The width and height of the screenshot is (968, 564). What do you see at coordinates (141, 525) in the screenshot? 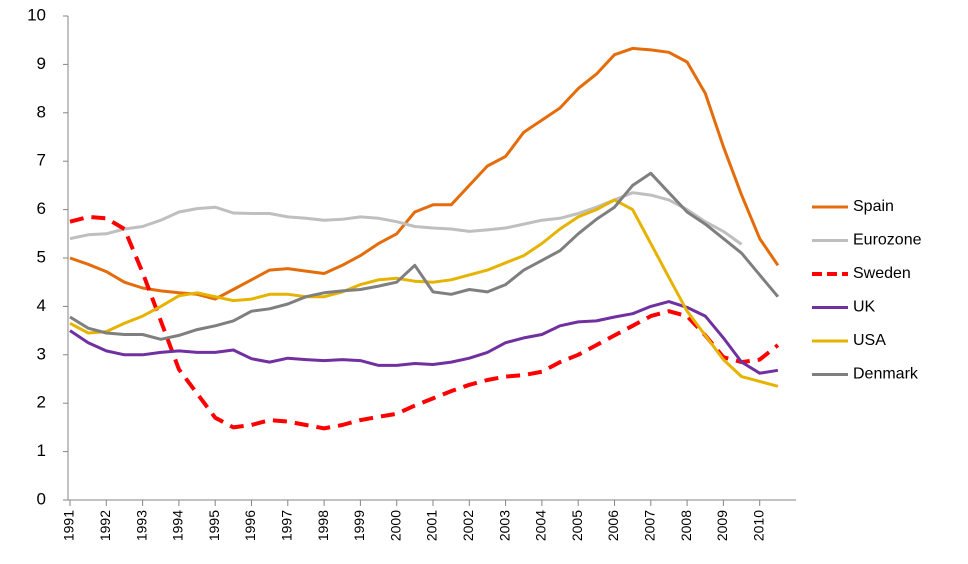
I see `x-tick-label: 1993` at bounding box center [141, 525].